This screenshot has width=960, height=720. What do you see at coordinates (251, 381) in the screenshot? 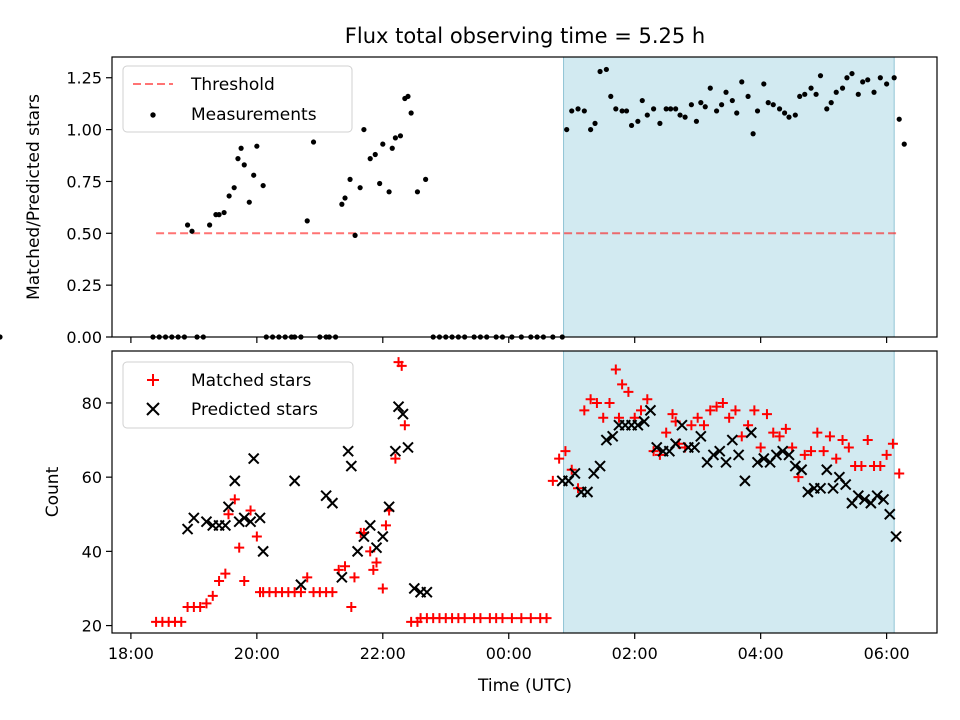
I see `legend-matched-label: Matched stars` at bounding box center [251, 381].